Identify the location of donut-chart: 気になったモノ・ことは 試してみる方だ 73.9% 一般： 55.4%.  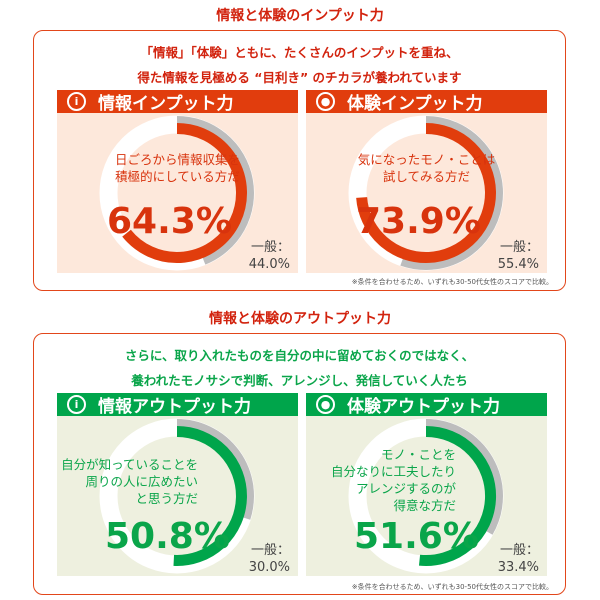
(426, 193).